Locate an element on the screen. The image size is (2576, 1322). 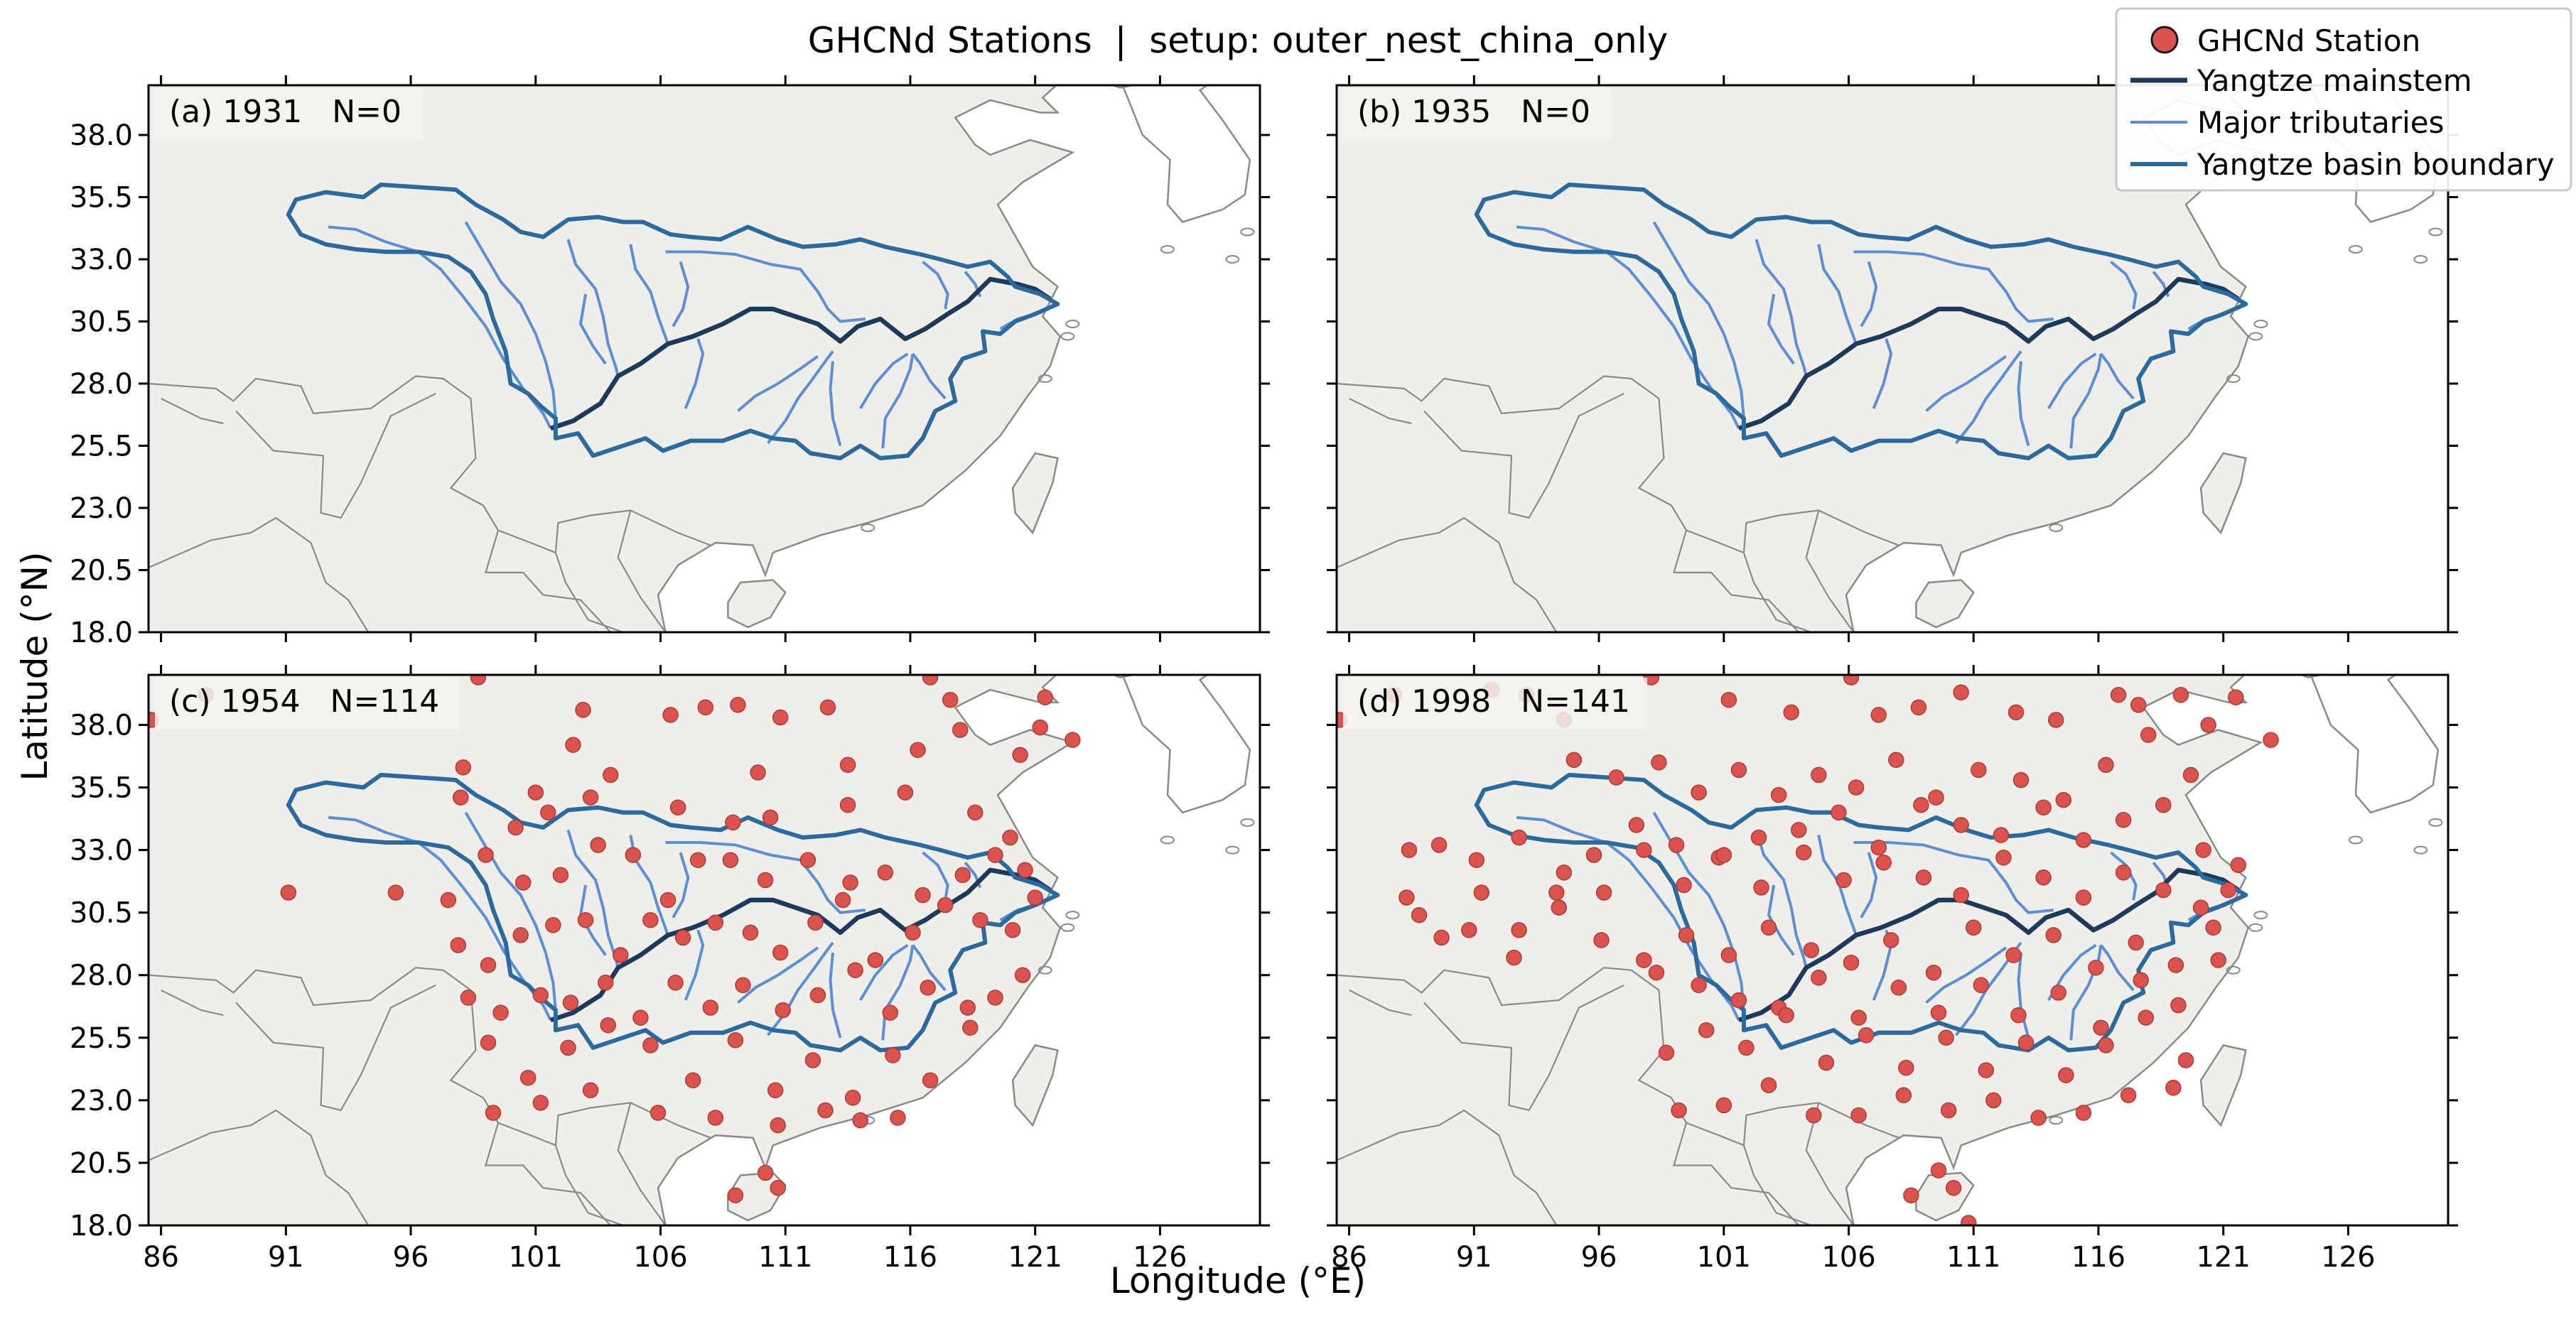
x-tick-label: 86 is located at coordinates (161, 1257).